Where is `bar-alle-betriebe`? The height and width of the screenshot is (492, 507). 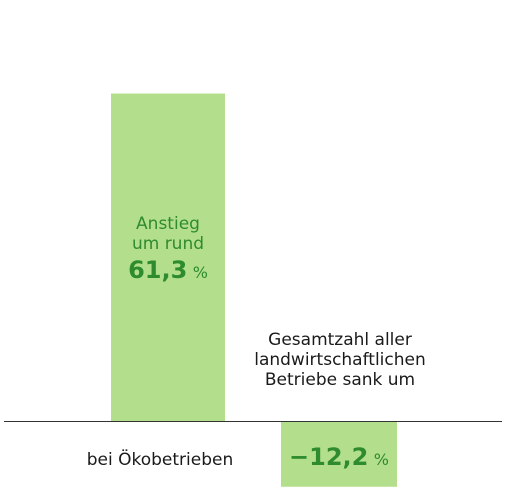
bar-alle-betriebe is located at coordinates (339, 454).